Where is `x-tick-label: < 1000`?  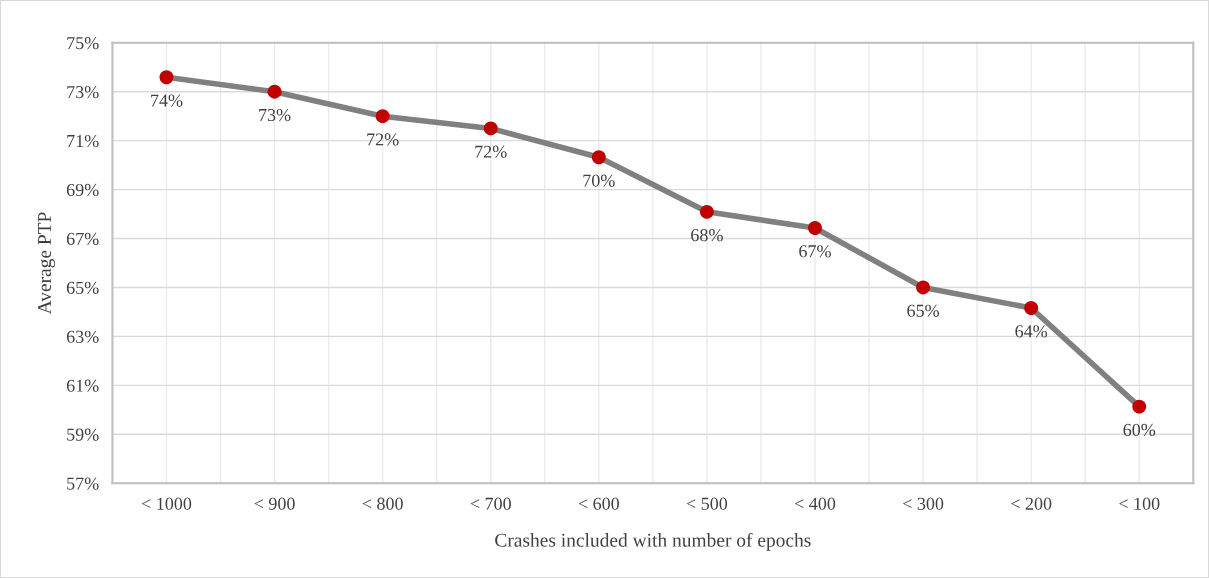
x-tick-label: < 1000 is located at coordinates (166, 503).